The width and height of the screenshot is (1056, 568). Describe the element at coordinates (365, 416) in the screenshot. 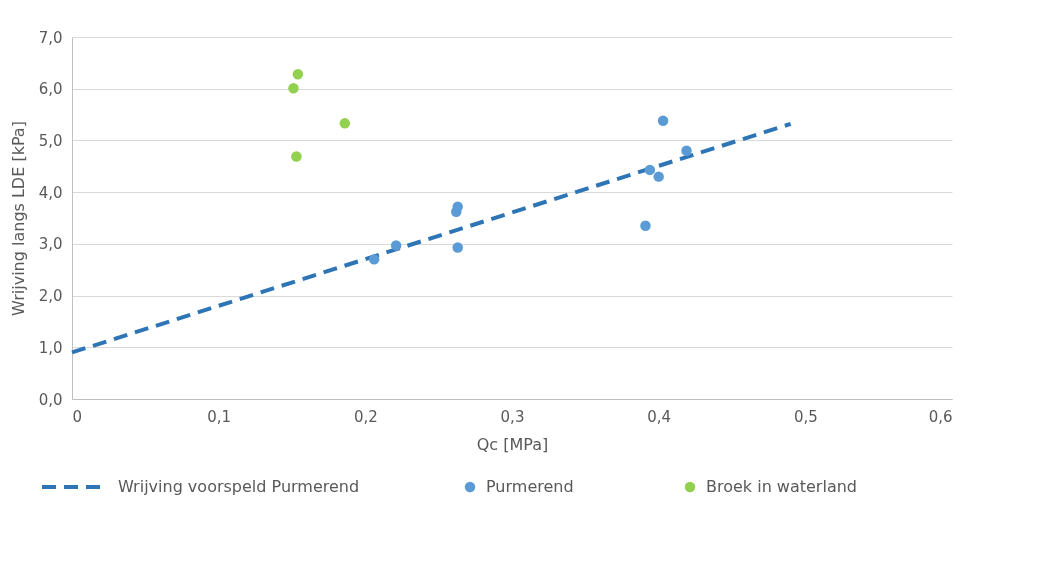

I see `x-tick-label: 0,2` at that location.